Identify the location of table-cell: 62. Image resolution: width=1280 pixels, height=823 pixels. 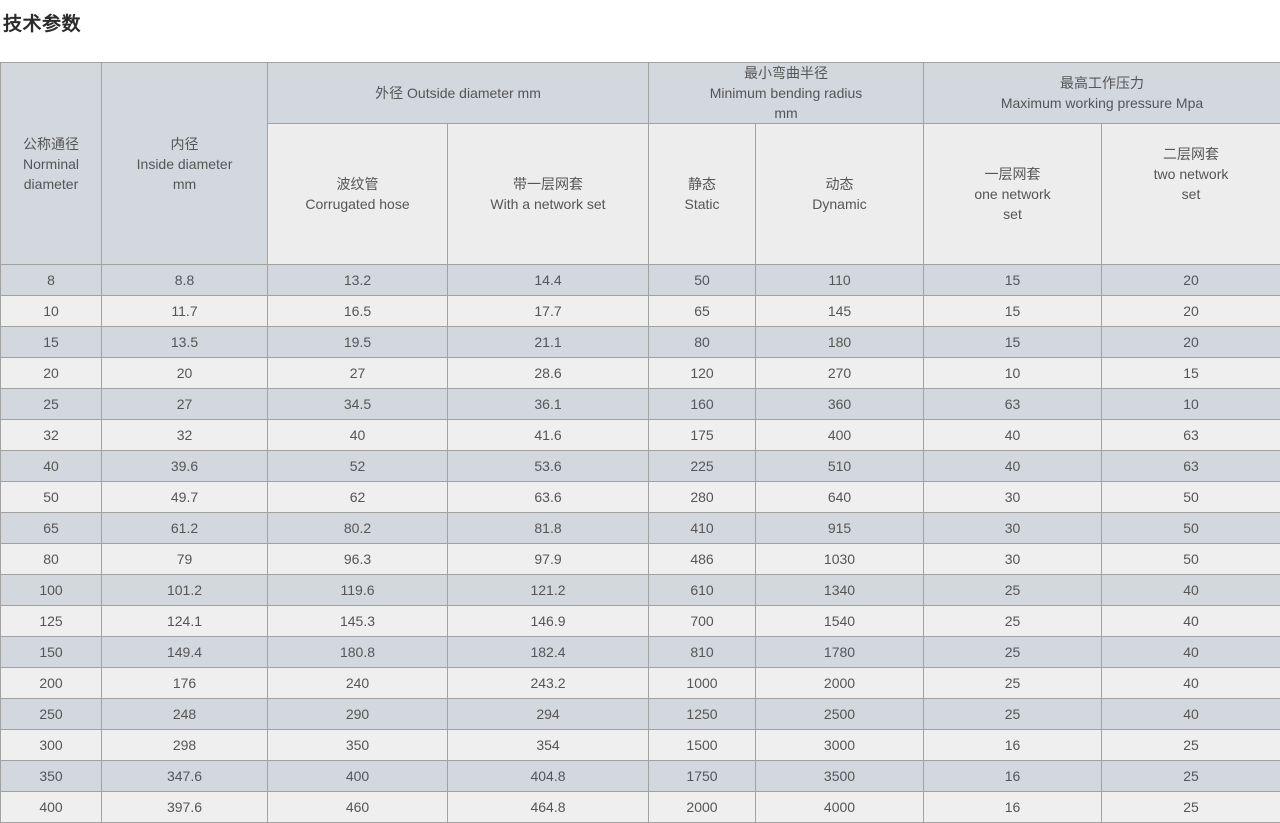
(358, 497).